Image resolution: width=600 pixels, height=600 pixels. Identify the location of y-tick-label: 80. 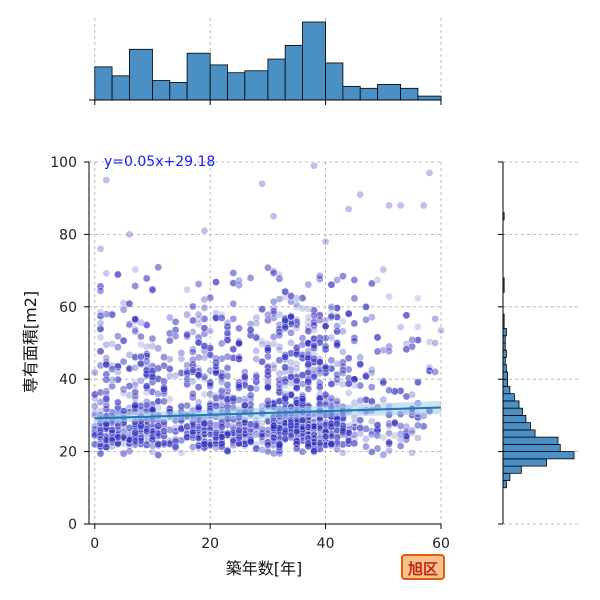
(68, 235).